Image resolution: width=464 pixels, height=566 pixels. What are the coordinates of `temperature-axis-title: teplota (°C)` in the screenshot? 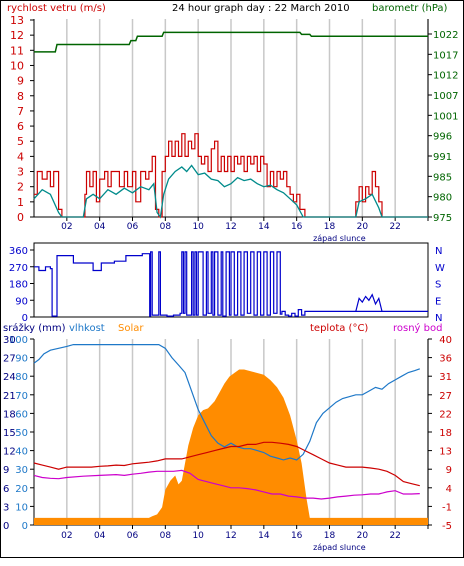 It's located at (339, 328).